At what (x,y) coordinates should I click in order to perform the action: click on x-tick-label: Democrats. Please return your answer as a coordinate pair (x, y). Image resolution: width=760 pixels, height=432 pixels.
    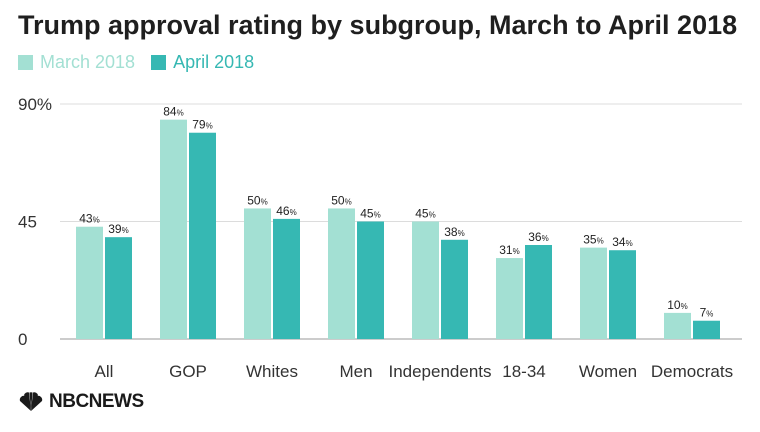
    Looking at the image, I should click on (692, 371).